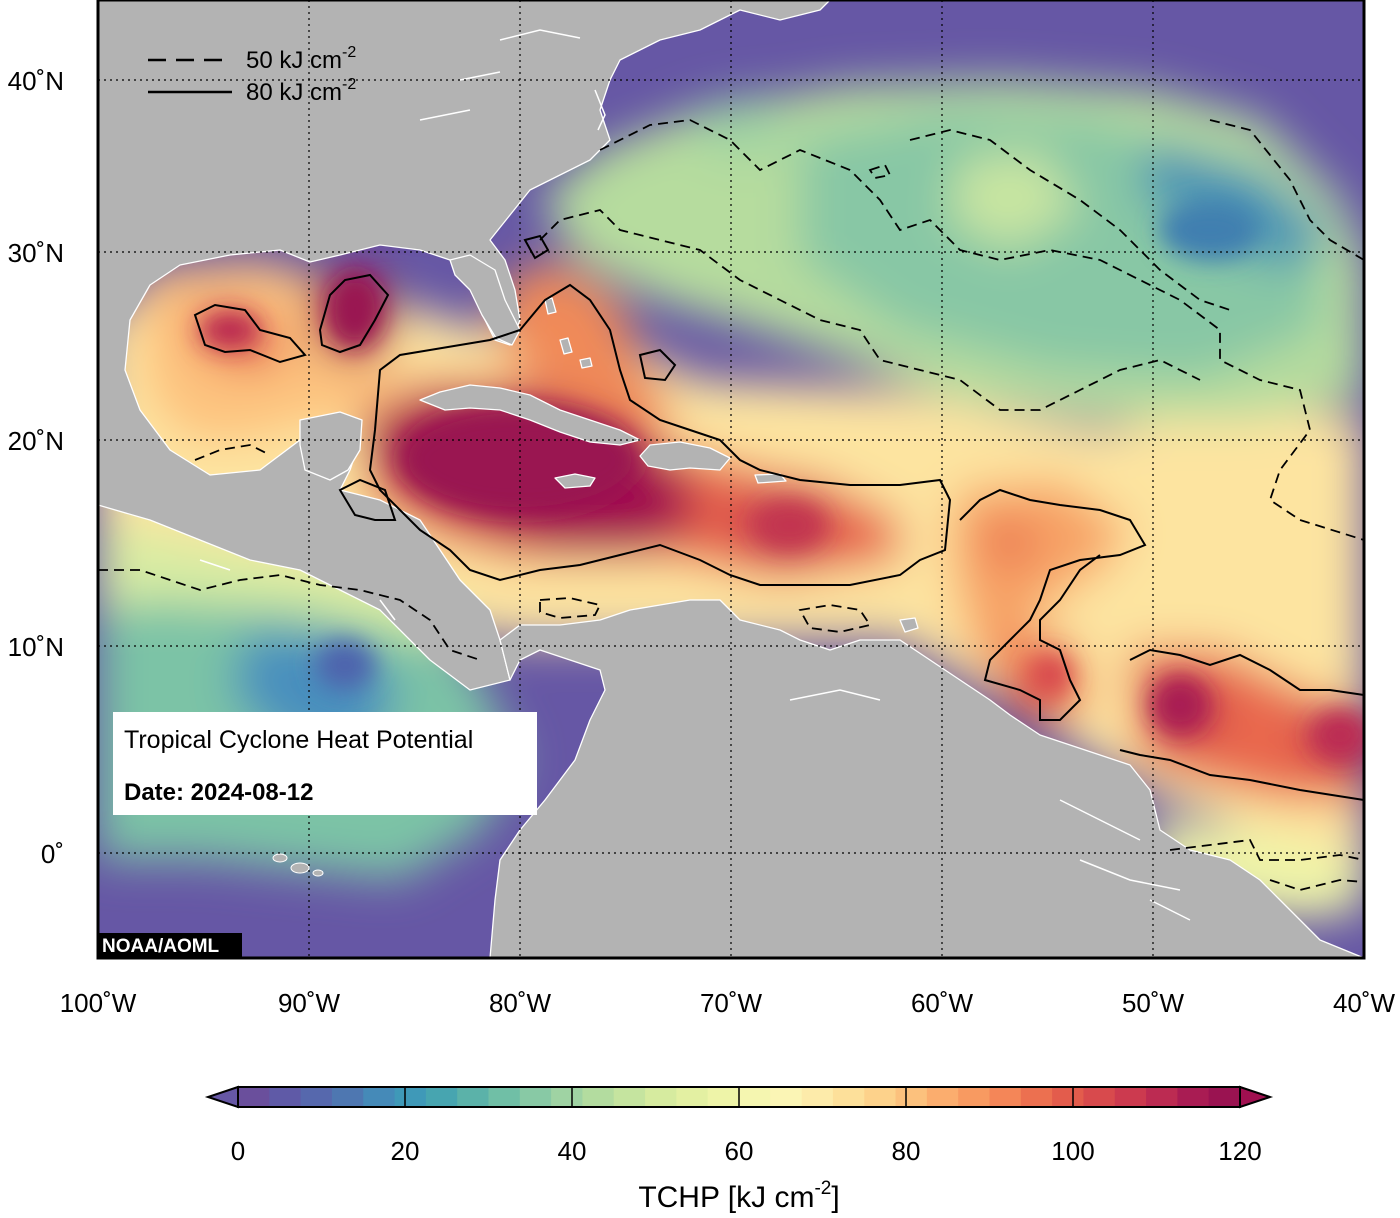 The width and height of the screenshot is (1400, 1218). What do you see at coordinates (238, 1151) in the screenshot?
I see `colorbar-tick-label: 0` at bounding box center [238, 1151].